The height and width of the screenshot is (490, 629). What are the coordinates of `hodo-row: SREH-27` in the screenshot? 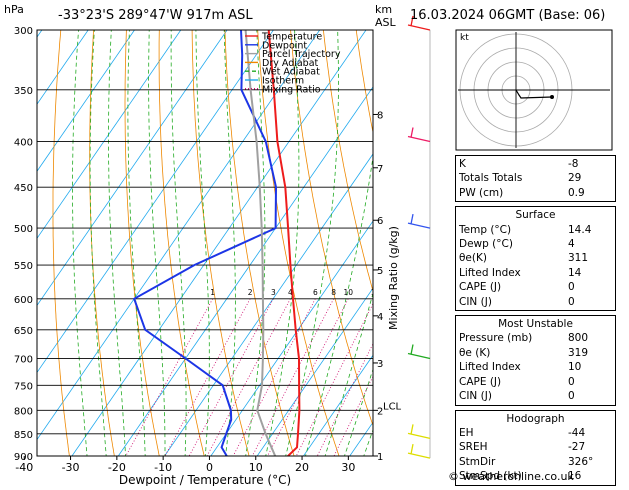 It's located at (535, 447).